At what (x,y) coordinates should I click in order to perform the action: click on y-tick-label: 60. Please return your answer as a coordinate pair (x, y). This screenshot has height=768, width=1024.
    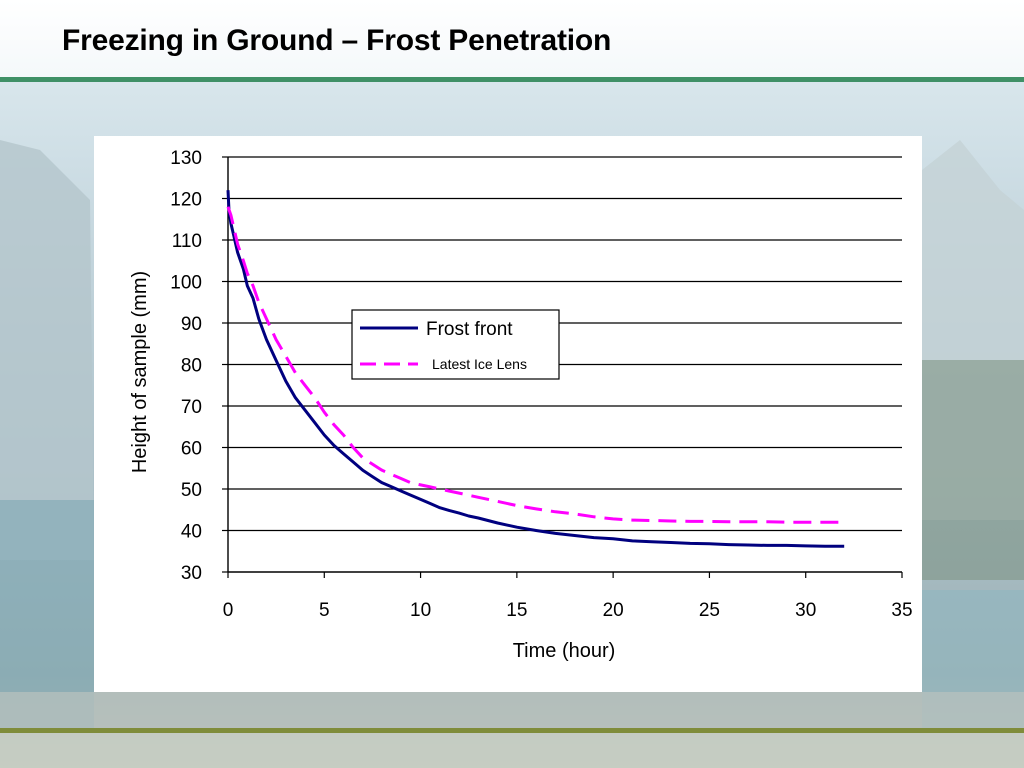
    Looking at the image, I should click on (191, 449).